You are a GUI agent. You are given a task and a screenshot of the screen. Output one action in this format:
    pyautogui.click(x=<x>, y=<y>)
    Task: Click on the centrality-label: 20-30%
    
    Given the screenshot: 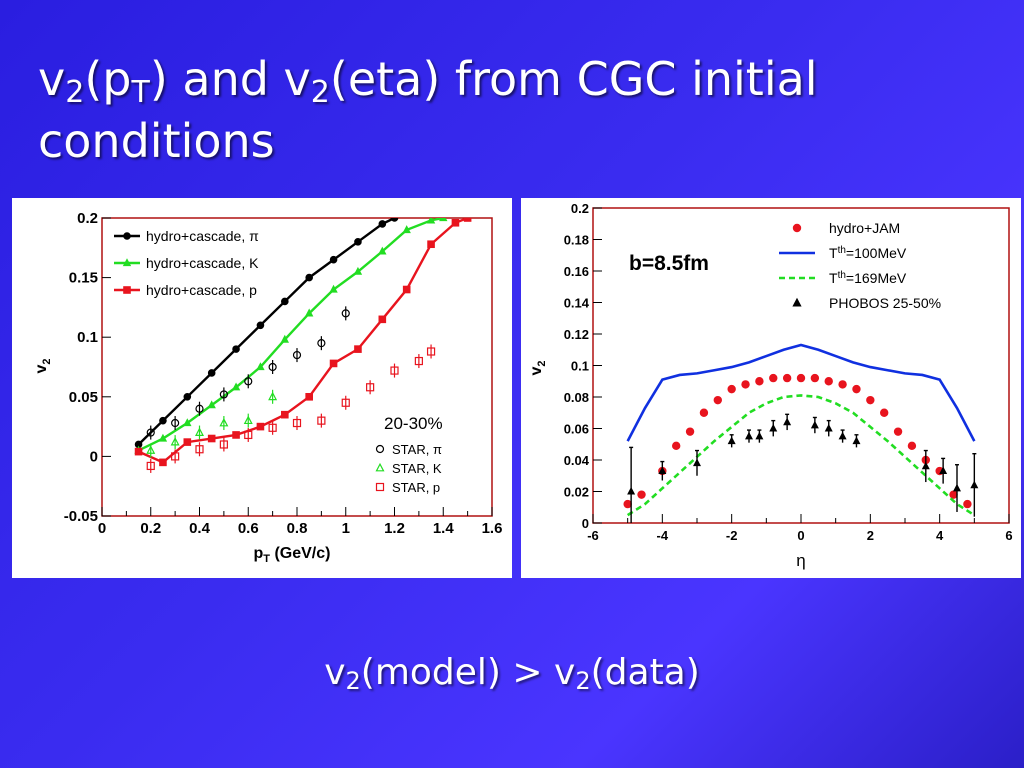 What is the action you would take?
    pyautogui.click(x=413, y=423)
    